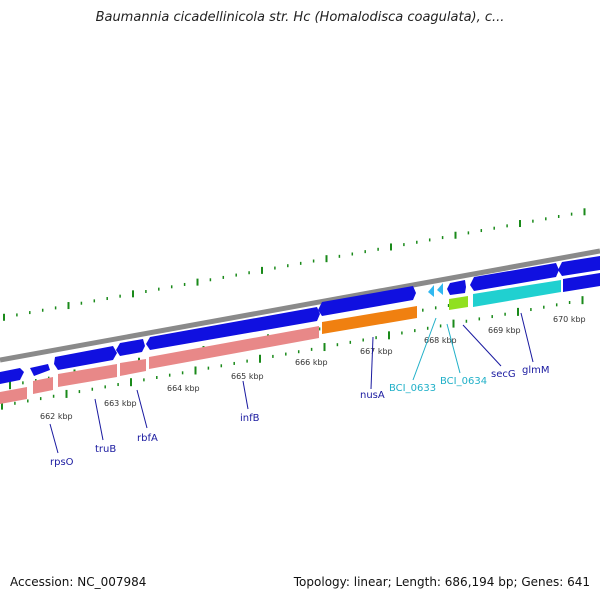 This screenshot has height=600, width=600. I want to click on gene-label-rbfA: rbfA, so click(147, 438).